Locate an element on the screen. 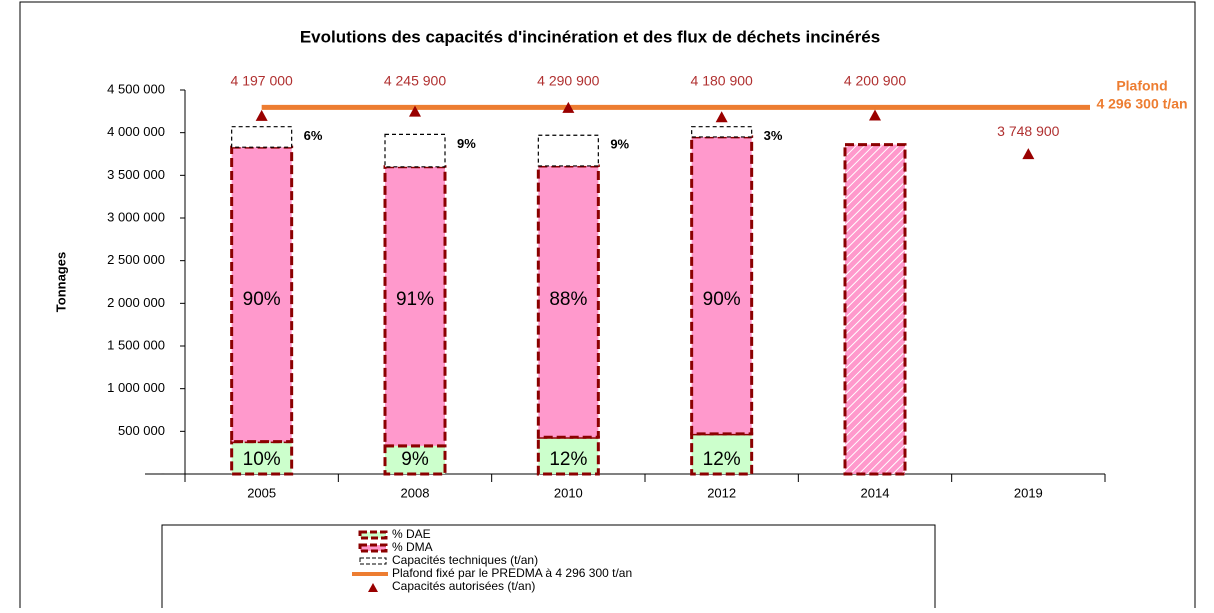 This screenshot has height=613, width=1214. x-tick-label: 2014 is located at coordinates (875, 492).